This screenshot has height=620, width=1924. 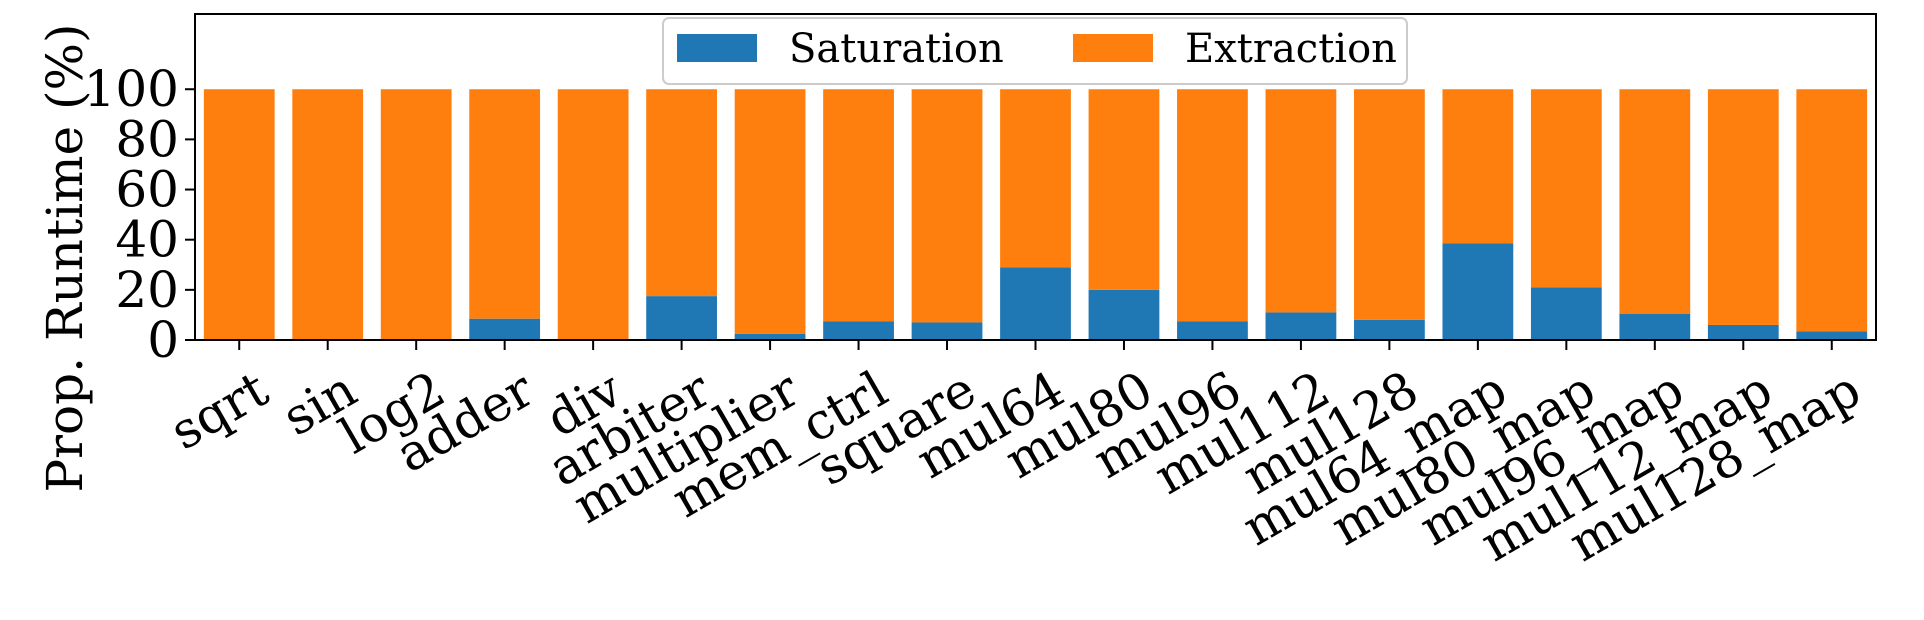 What do you see at coordinates (1389, 204) in the screenshot?
I see `bar-extraction-mul128` at bounding box center [1389, 204].